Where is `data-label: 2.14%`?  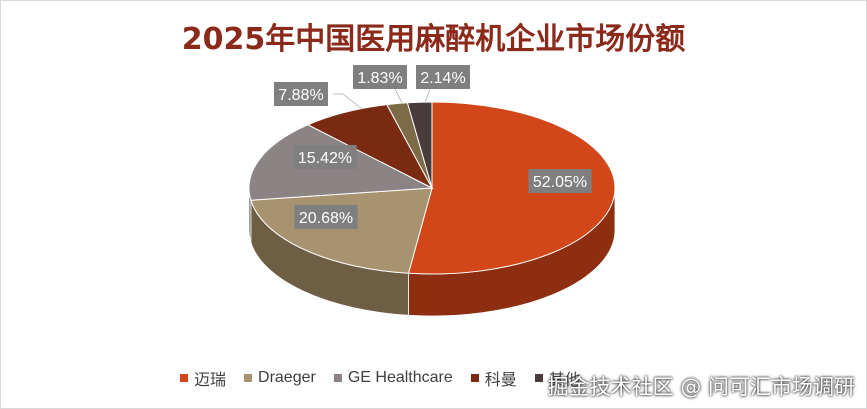 data-label: 2.14% is located at coordinates (442, 78).